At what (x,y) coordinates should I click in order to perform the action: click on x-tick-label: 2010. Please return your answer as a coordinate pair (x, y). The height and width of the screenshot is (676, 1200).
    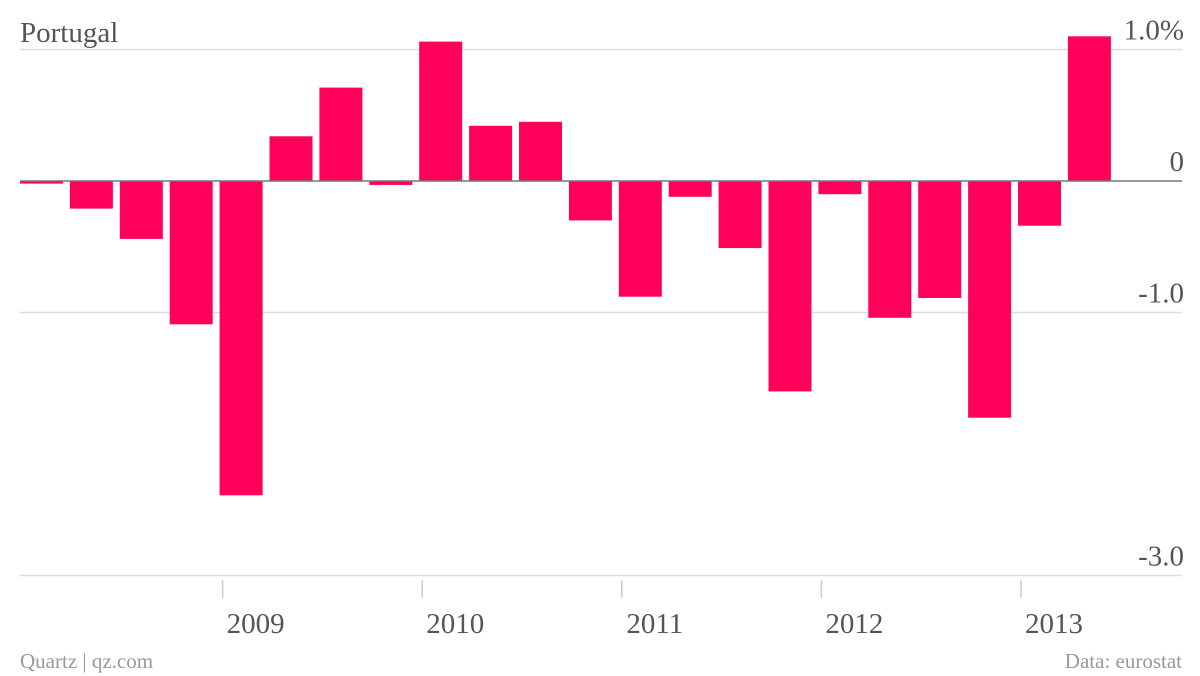
    Looking at the image, I should click on (455, 624).